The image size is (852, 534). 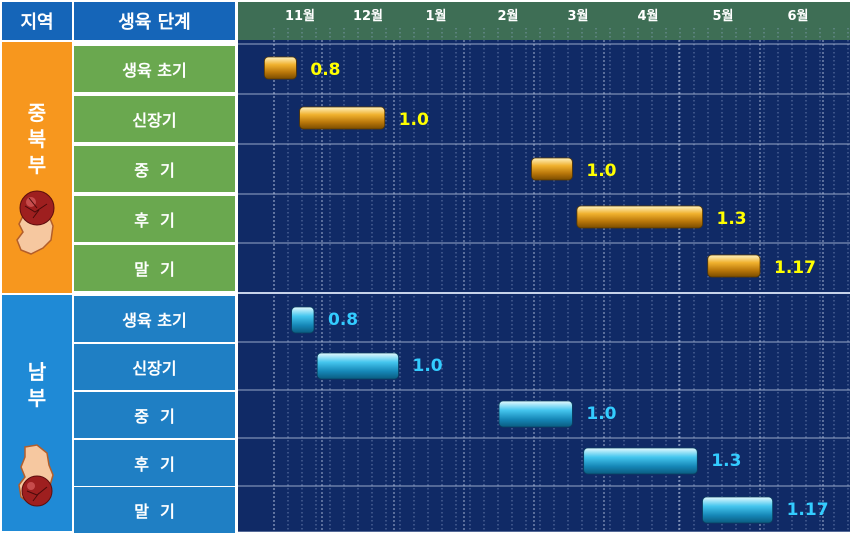 What do you see at coordinates (435, 16) in the screenshot?
I see `month-tick-label: 1월` at bounding box center [435, 16].